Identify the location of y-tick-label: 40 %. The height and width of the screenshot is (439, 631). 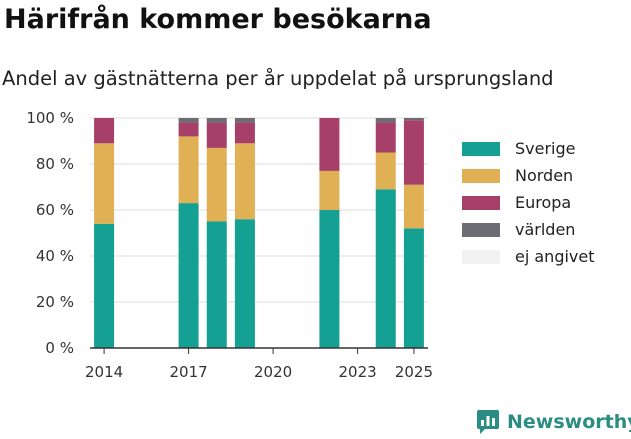
(55, 256).